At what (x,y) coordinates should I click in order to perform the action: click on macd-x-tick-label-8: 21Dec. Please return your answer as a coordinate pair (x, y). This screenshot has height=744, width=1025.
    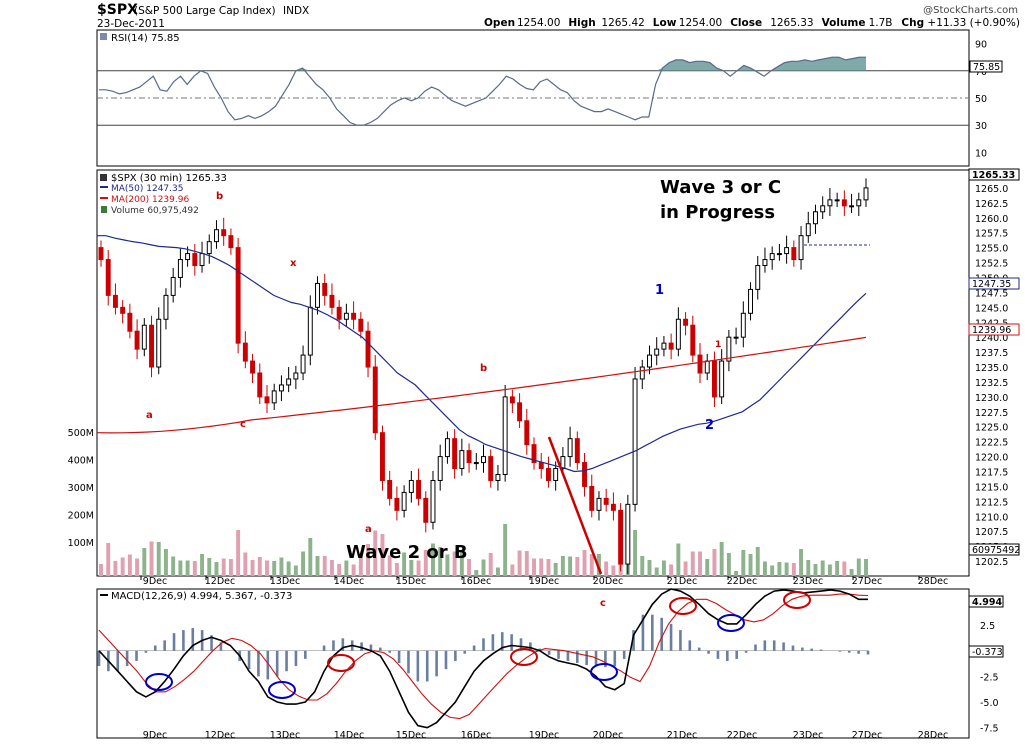
    Looking at the image, I should click on (682, 735).